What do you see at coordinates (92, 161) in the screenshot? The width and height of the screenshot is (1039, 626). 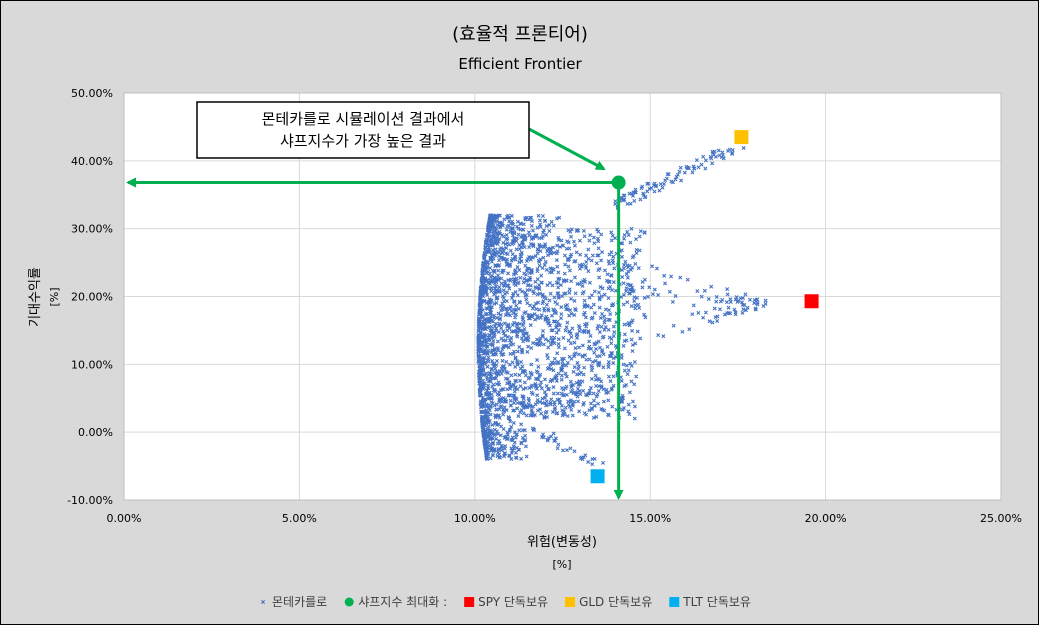 I see `y-tick-label: 40.00%` at bounding box center [92, 161].